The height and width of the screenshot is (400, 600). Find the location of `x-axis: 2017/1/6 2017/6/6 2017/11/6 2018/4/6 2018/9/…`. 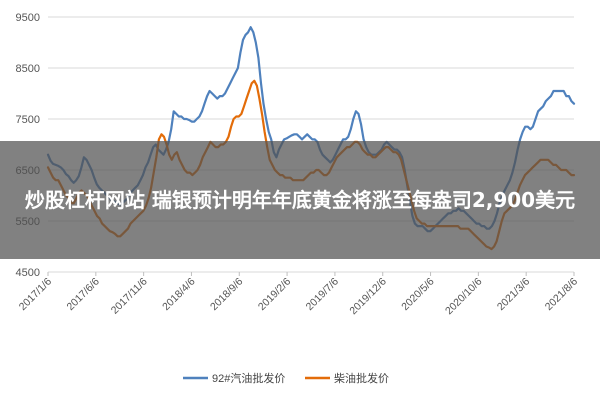

x-axis: 2017/1/6 2017/6/6 2017/11/6 2018/4/6 2018/9/… is located at coordinates (298, 294).